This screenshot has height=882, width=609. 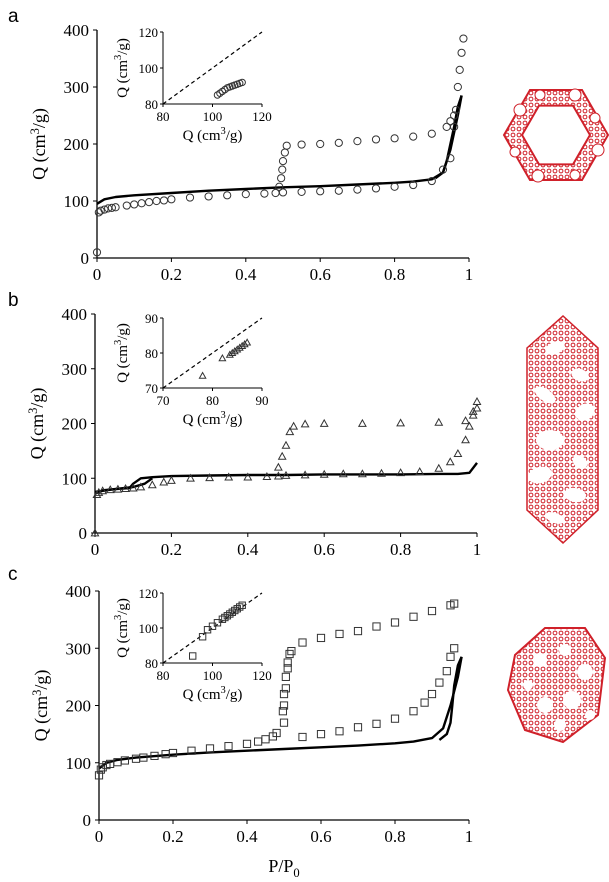 I want to click on inset-x-tick-label: 70, so click(x=163, y=400).